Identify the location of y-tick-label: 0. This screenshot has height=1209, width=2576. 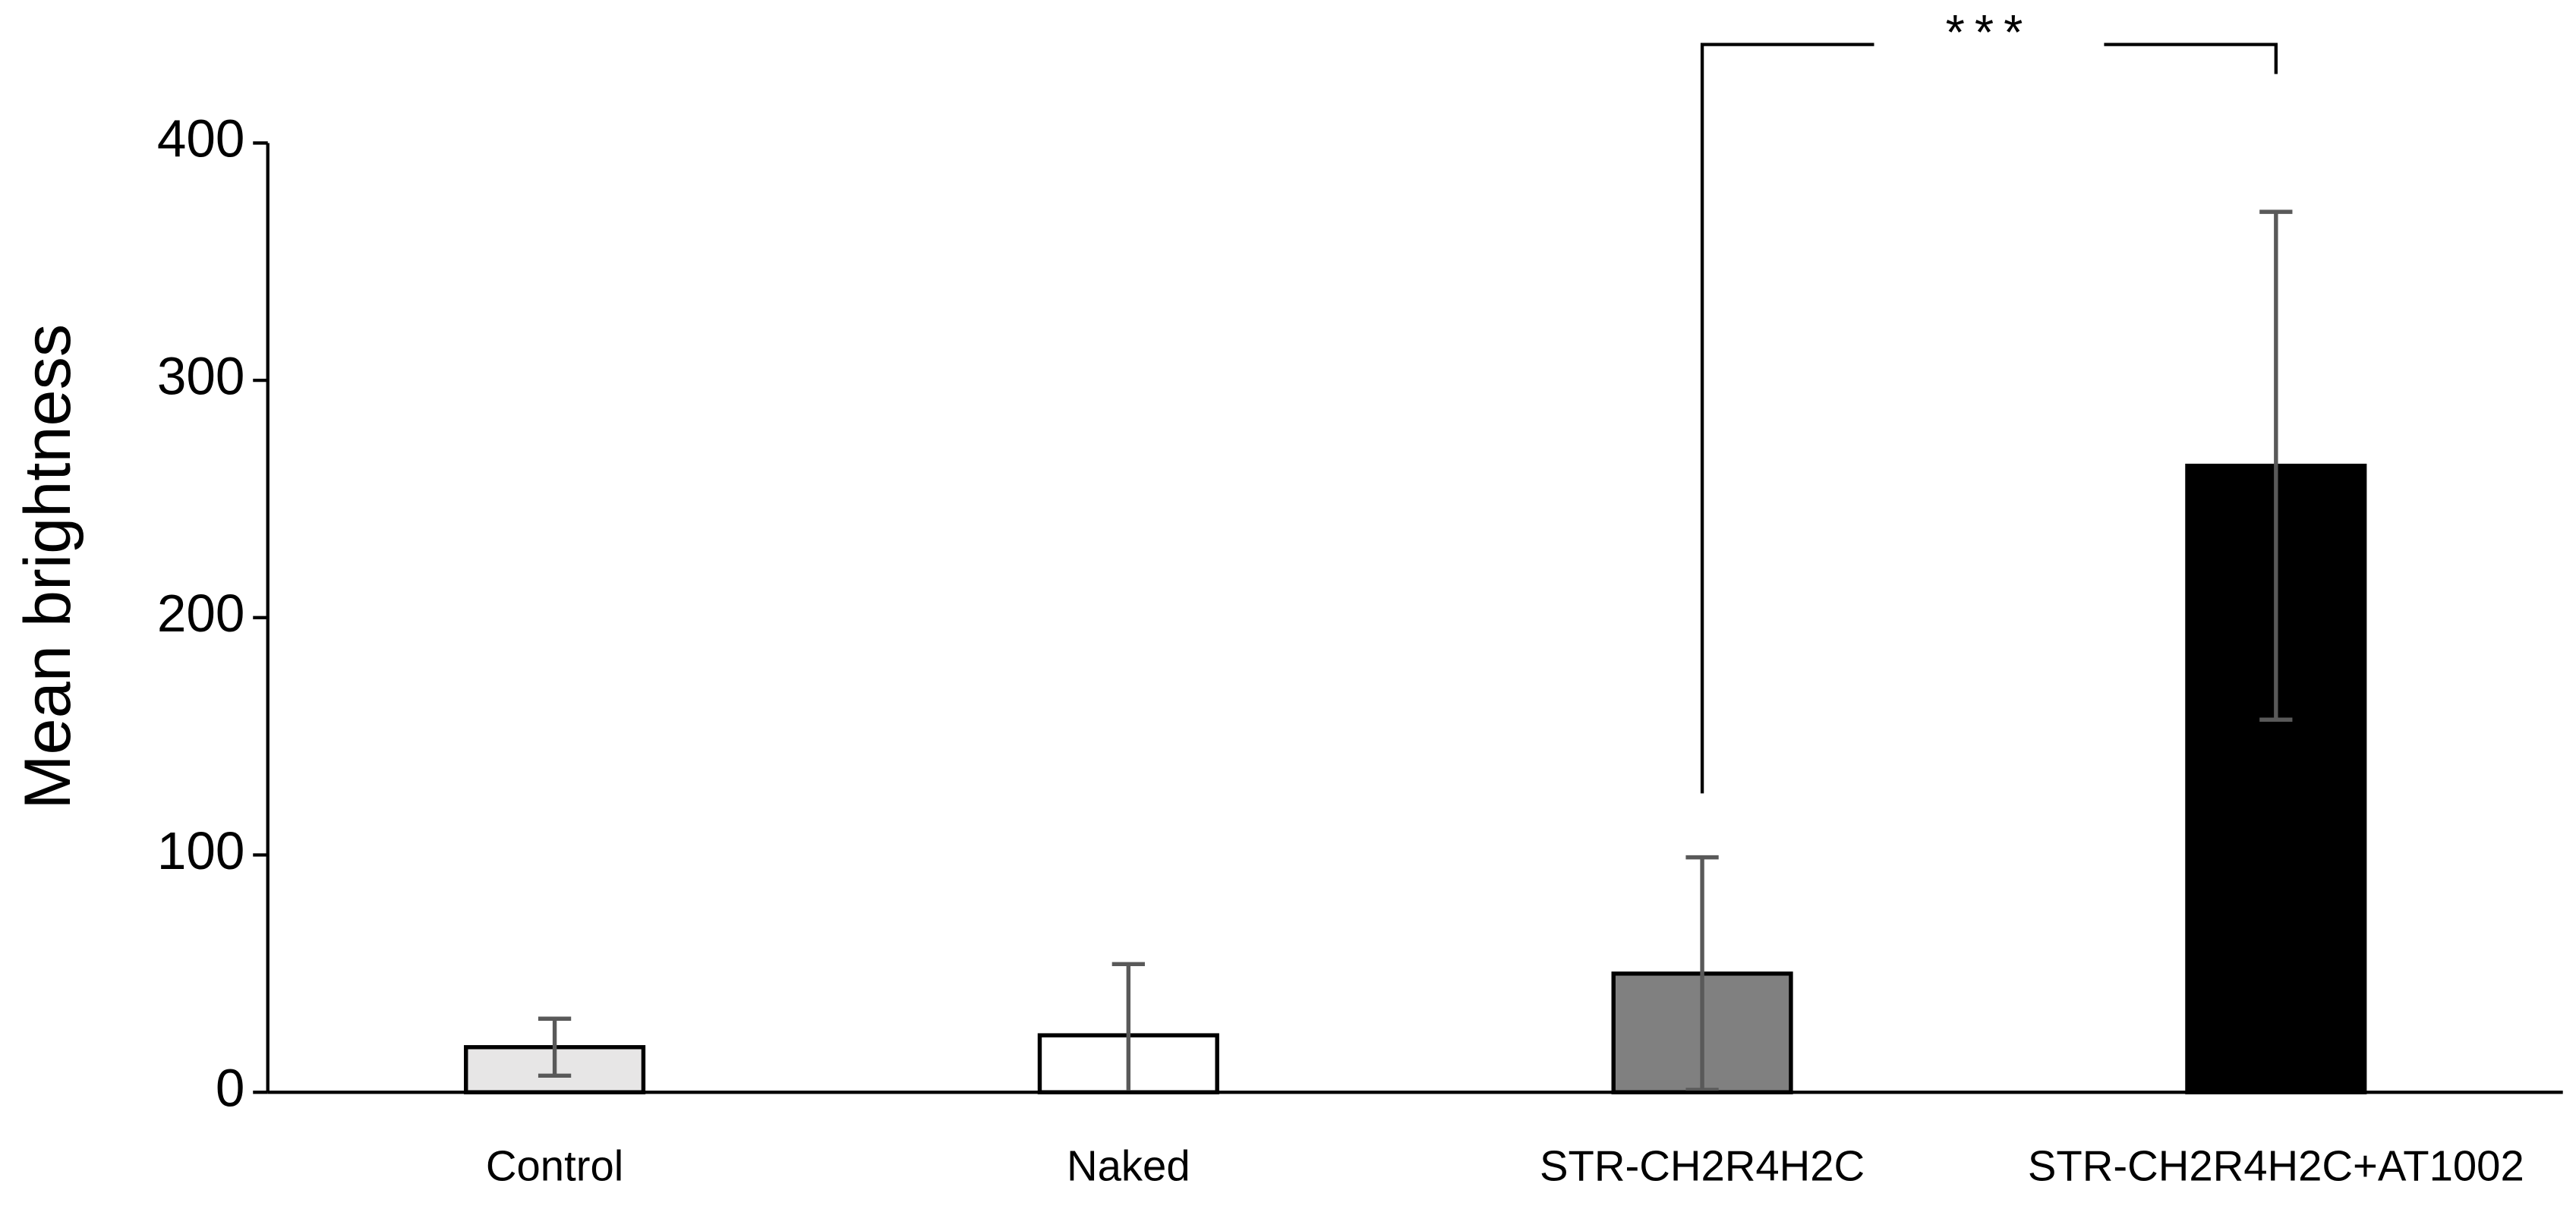
(230, 1087).